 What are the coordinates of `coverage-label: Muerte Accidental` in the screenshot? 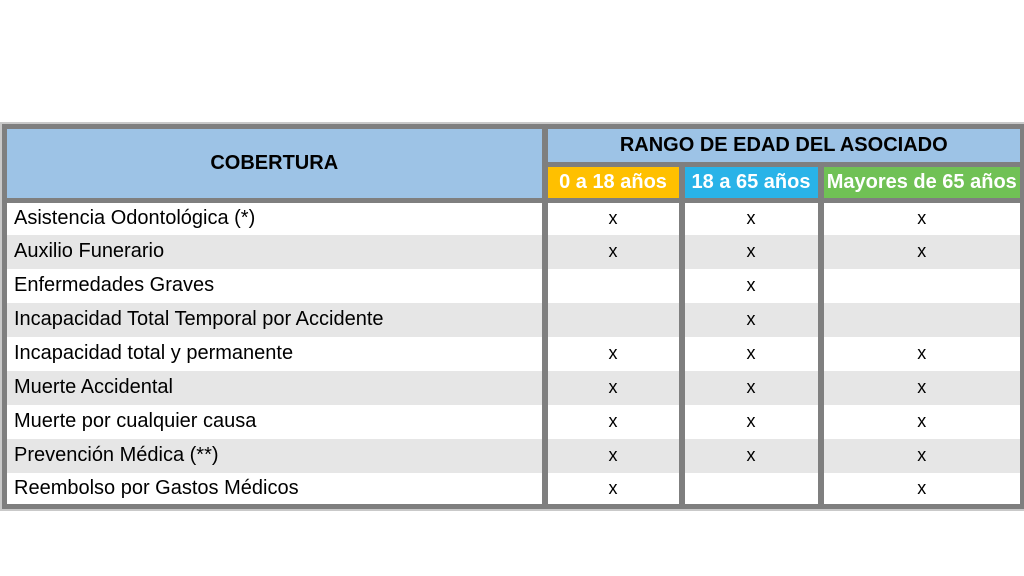 It's located at (93, 387).